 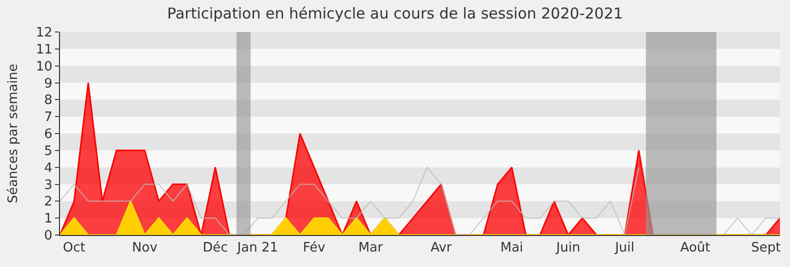 What do you see at coordinates (371, 248) in the screenshot?
I see `x-tick-label: Mar` at bounding box center [371, 248].